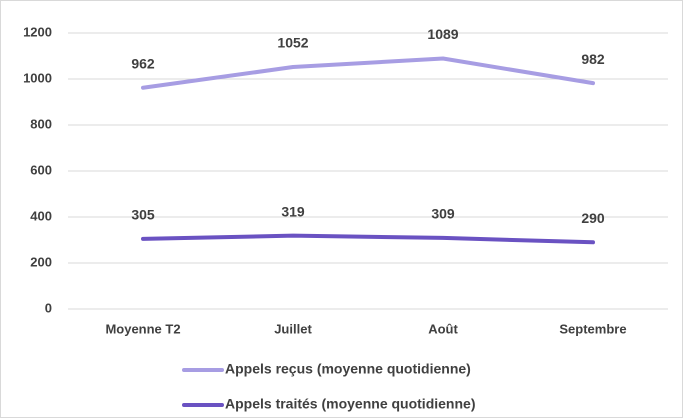  I want to click on legend-label: Appels traités (moyenne quotidienne), so click(350, 404).